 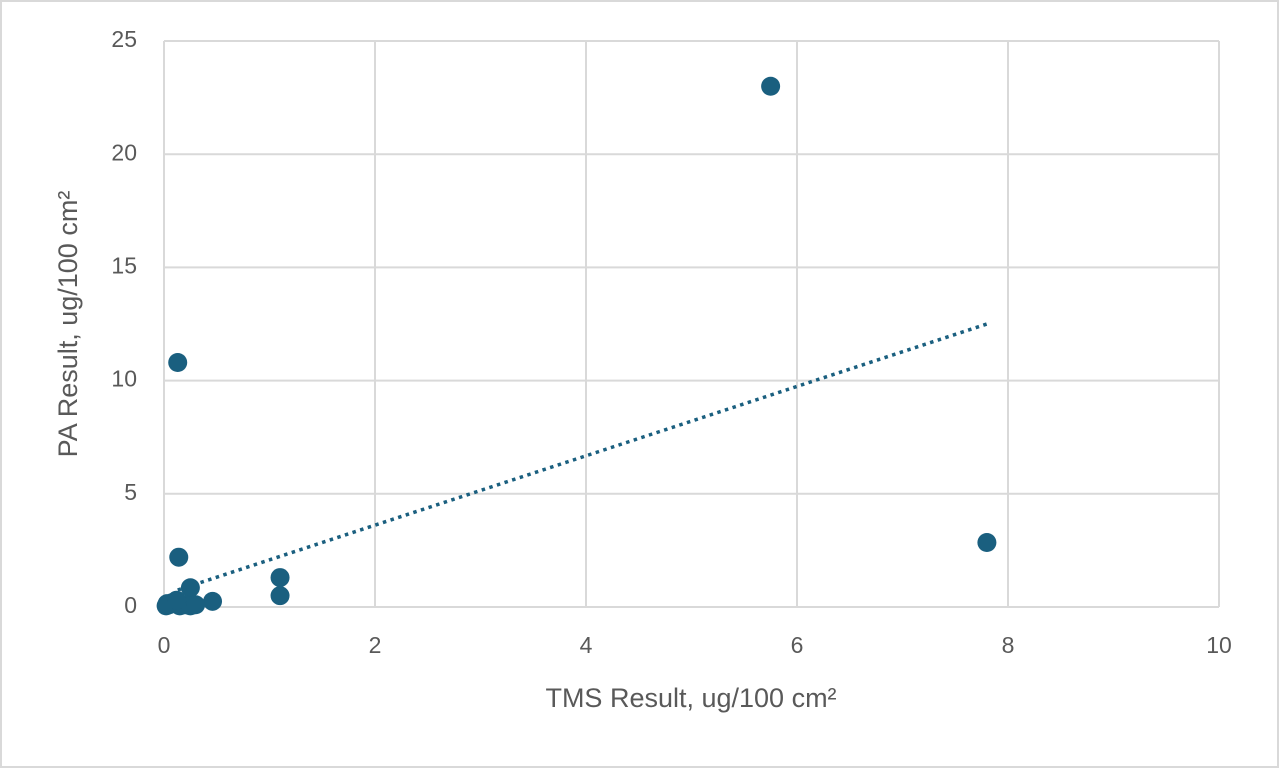 I want to click on x-tick-label: 0, so click(x=164, y=645).